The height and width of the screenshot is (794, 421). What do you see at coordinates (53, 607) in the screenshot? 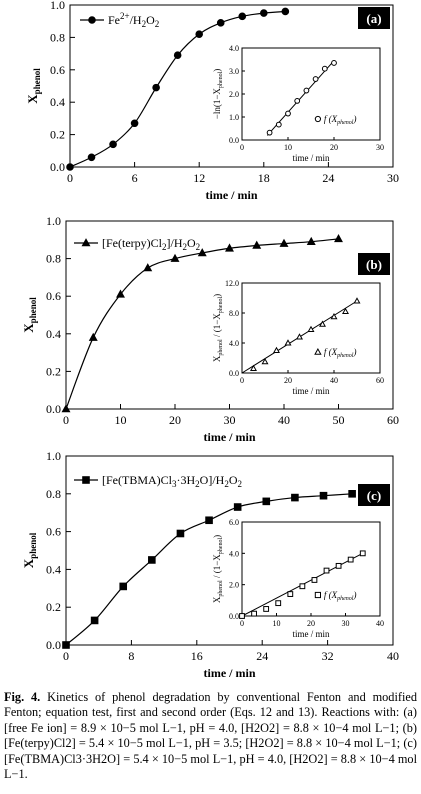
I see `y-tick-label: 0.2` at bounding box center [53, 607].